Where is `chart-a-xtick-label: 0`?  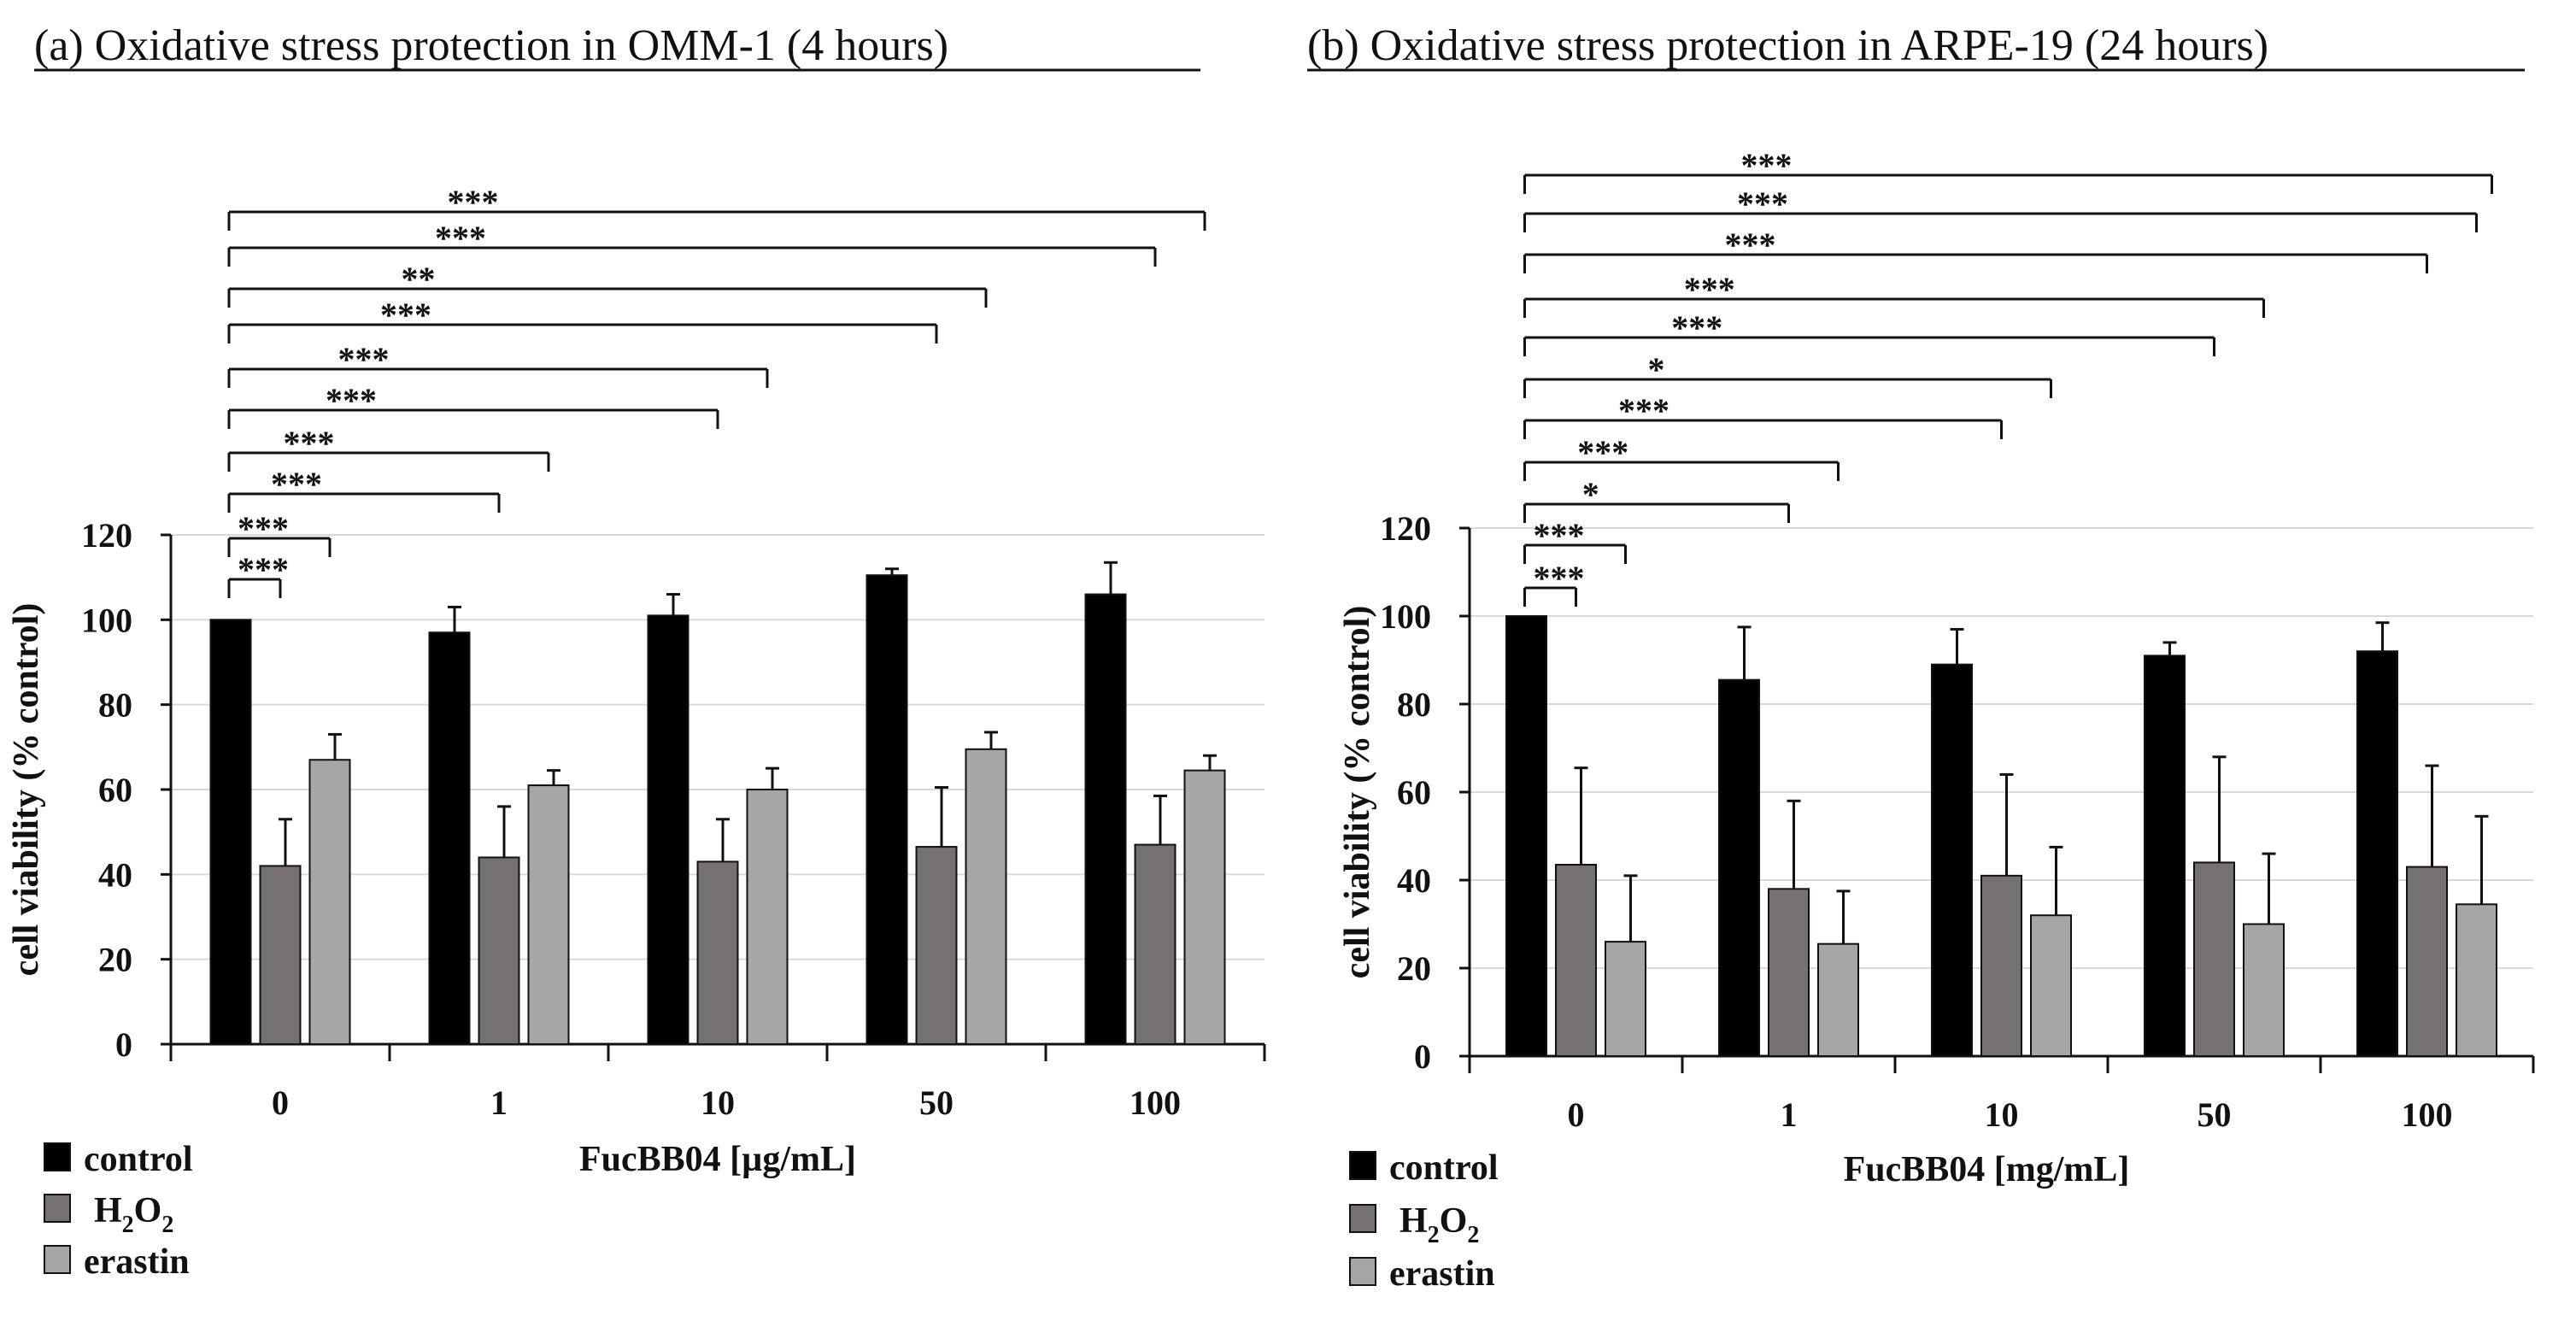
chart-a-xtick-label: 0 is located at coordinates (280, 1102).